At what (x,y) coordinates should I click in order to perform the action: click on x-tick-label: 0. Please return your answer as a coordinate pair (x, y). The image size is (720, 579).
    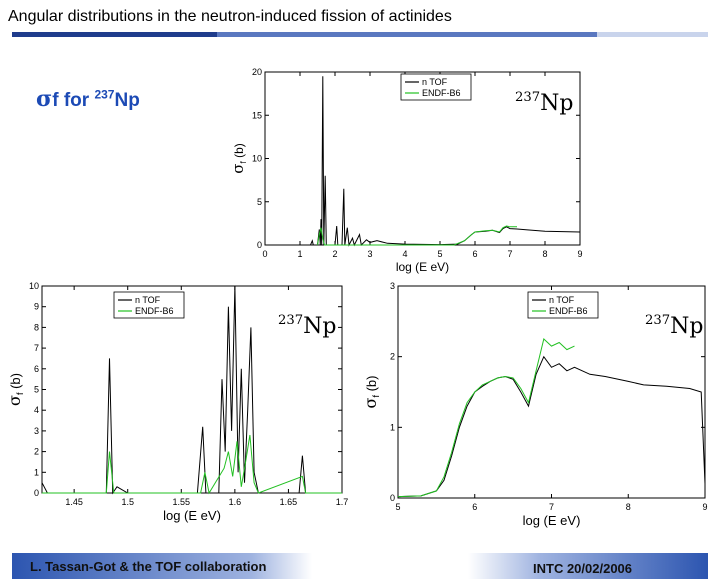
    Looking at the image, I should click on (264, 254).